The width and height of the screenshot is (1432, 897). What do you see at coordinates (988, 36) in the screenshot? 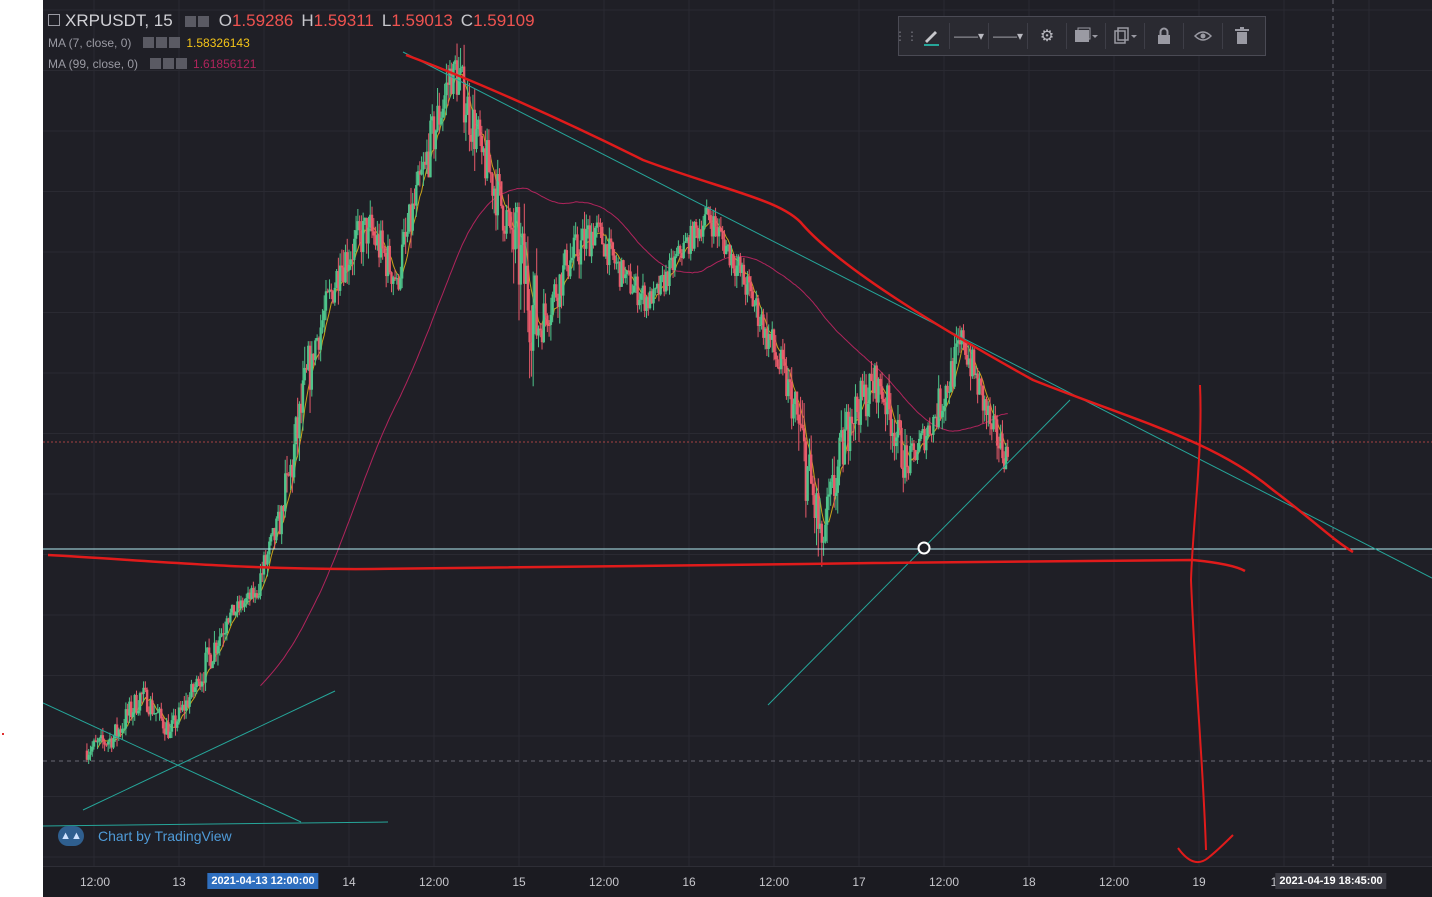
I see `toolbar-separator` at bounding box center [988, 36].